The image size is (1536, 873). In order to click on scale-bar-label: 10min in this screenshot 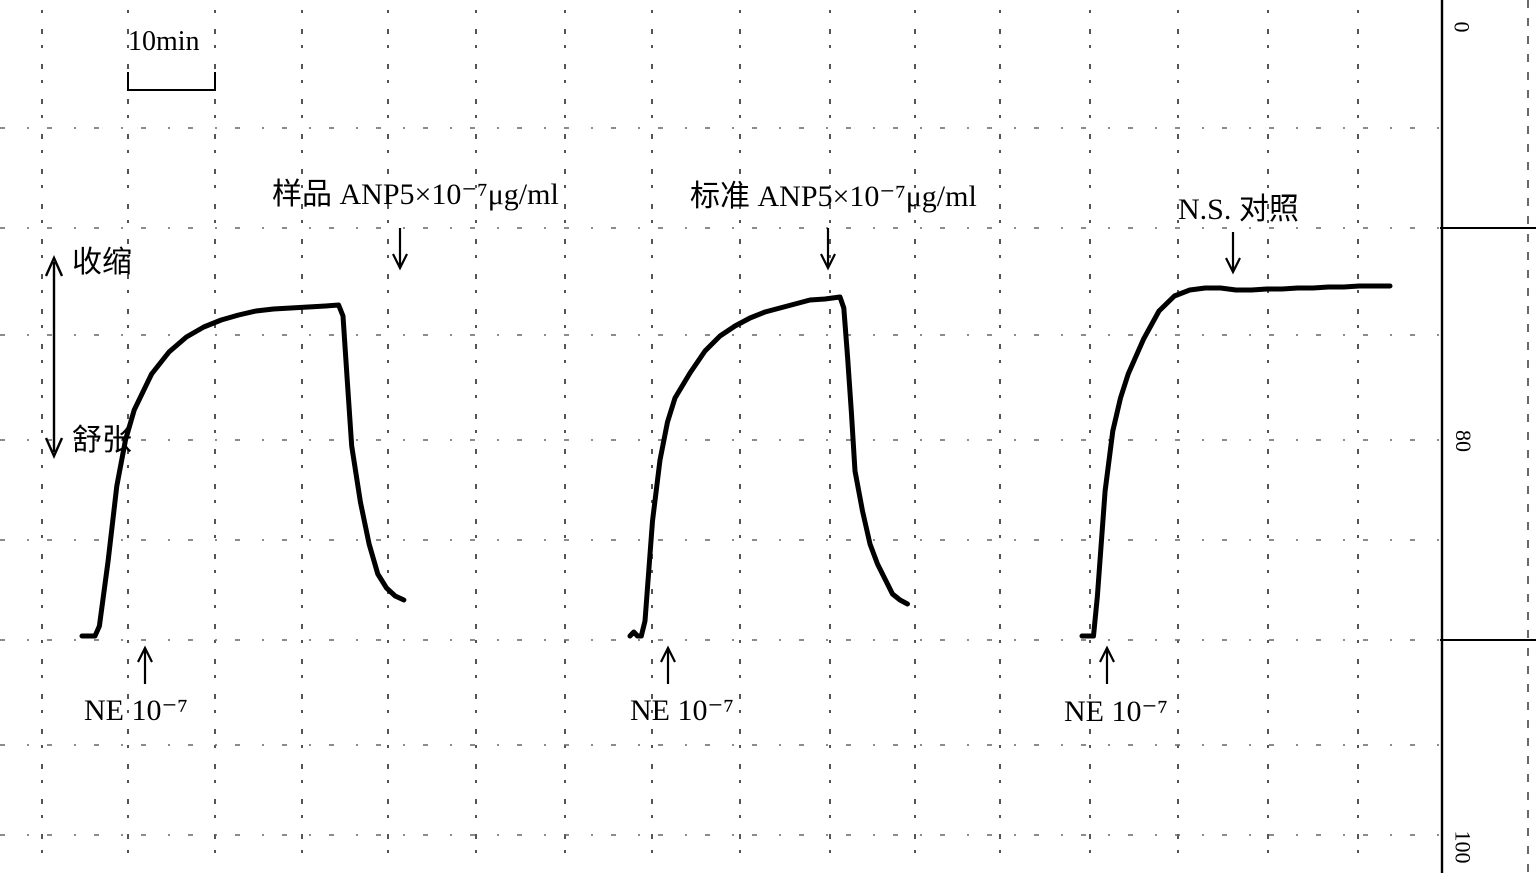, I will do `click(164, 41)`.